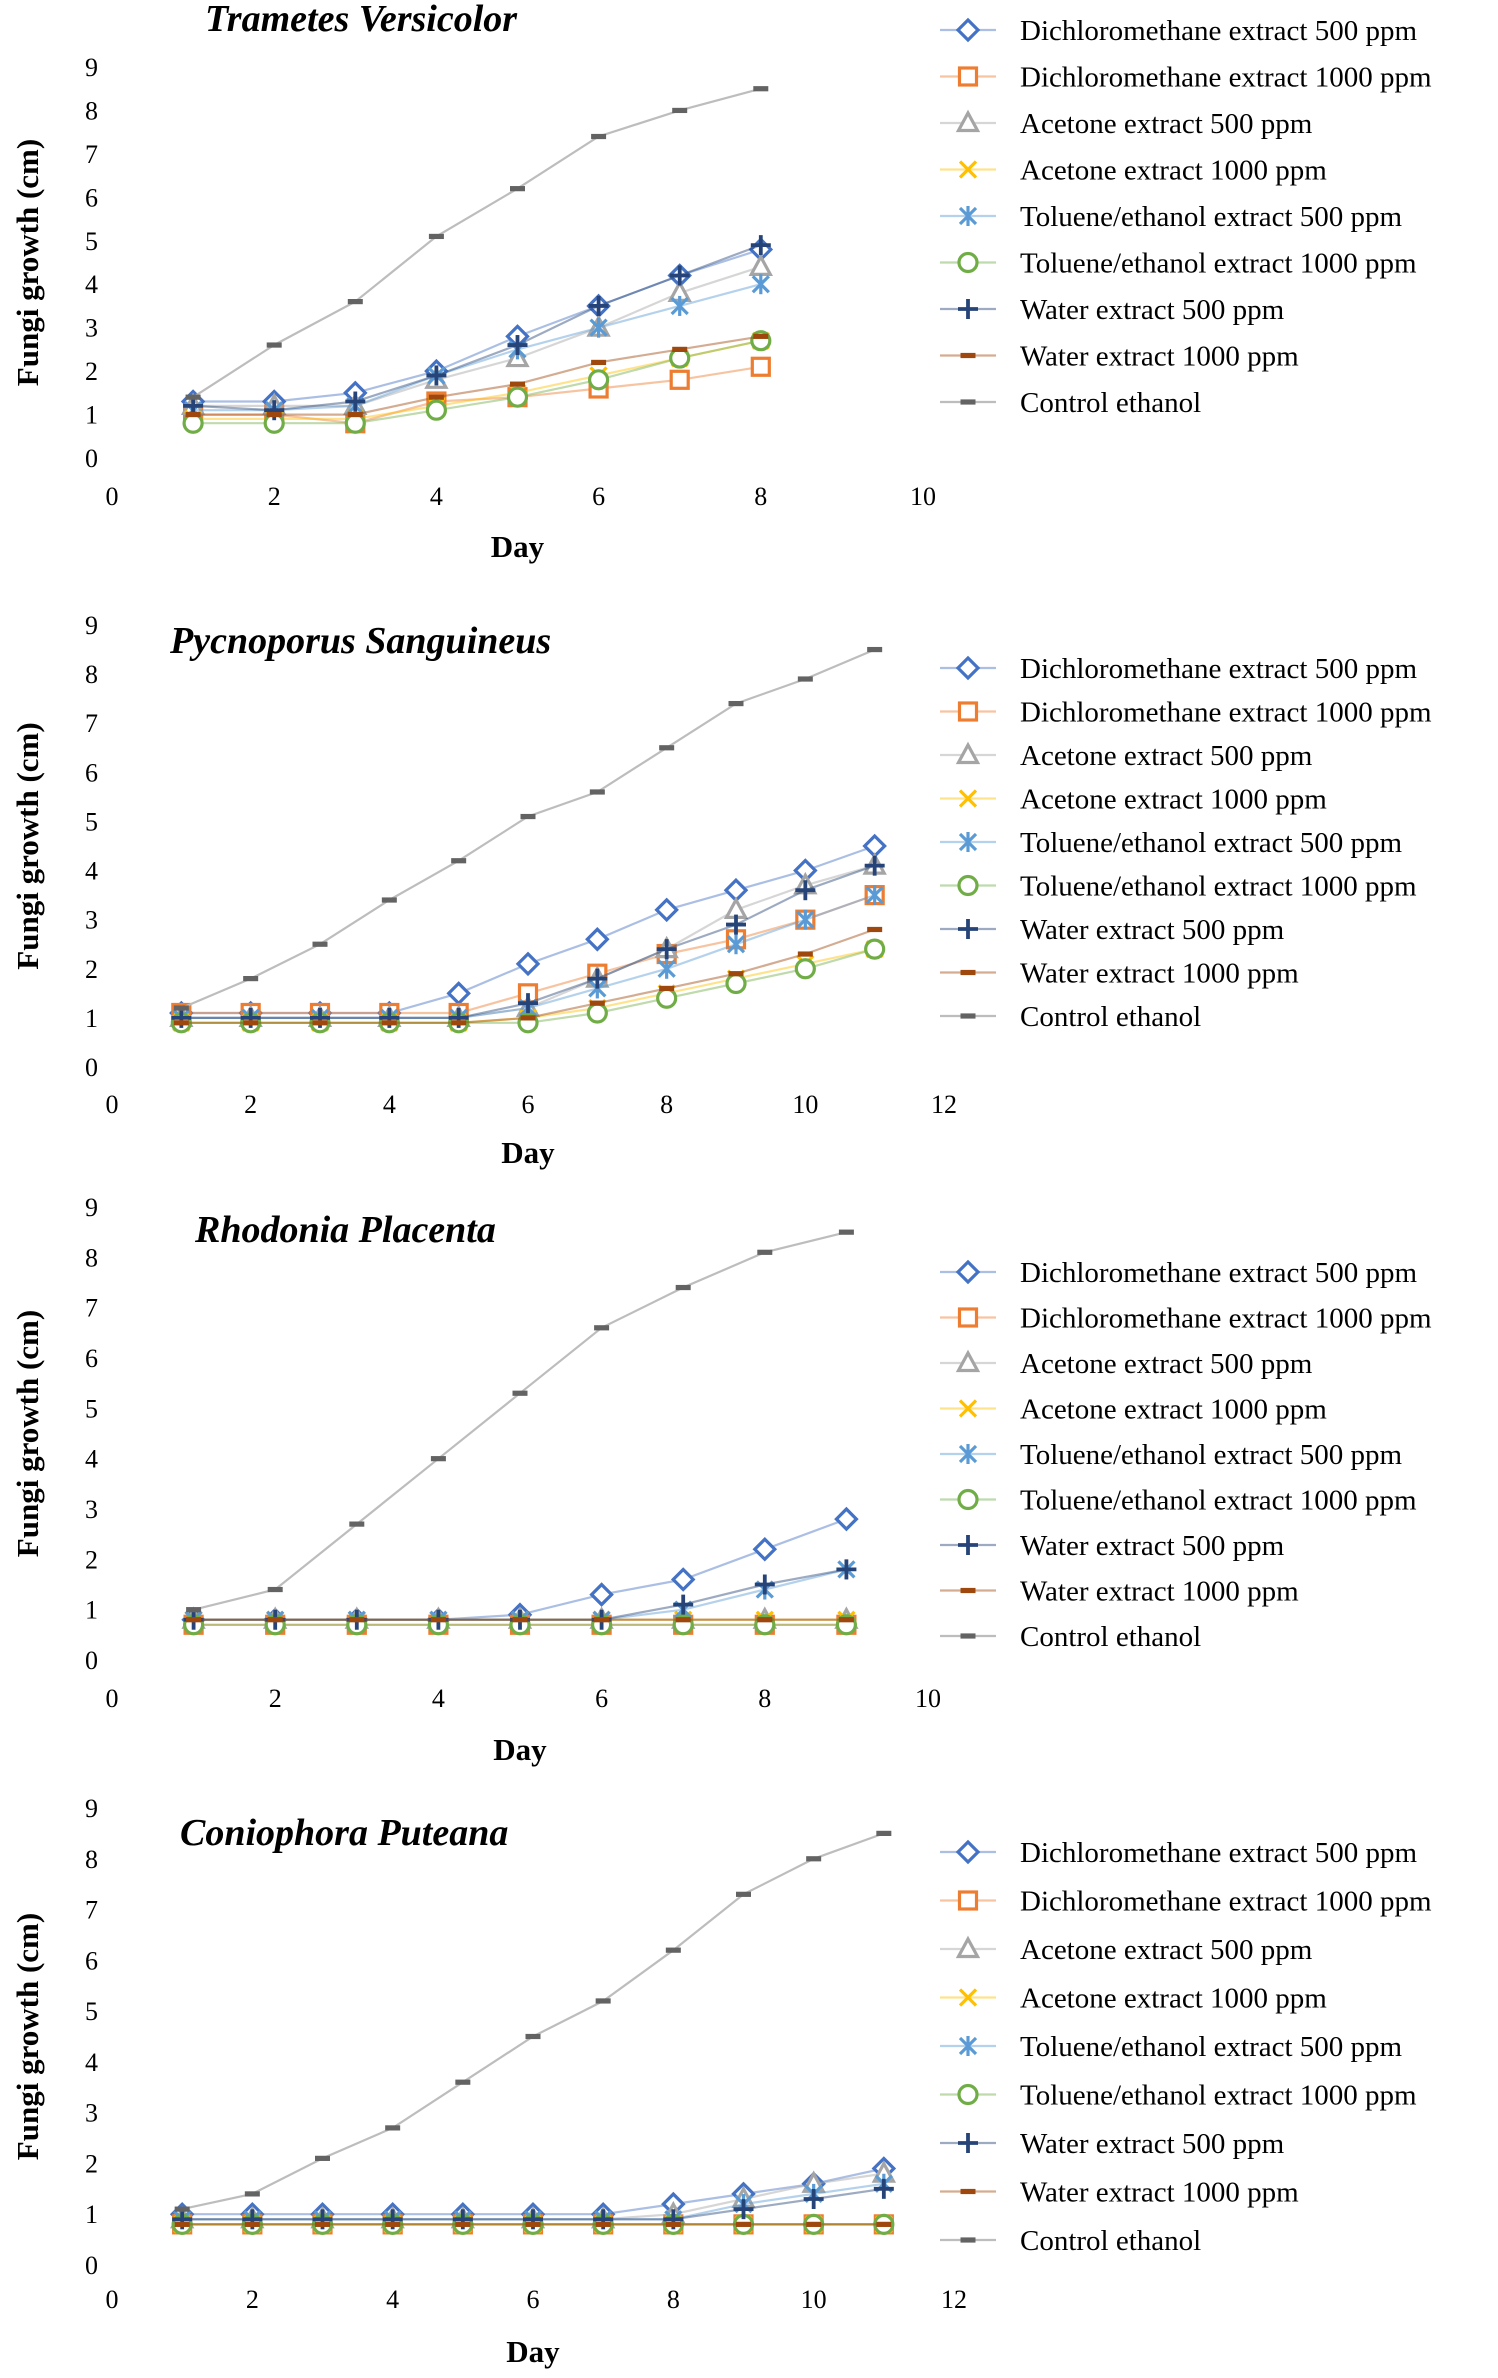  Describe the element at coordinates (1173, 800) in the screenshot. I see `legend-label: Acetone extract 1000 ppm` at that location.